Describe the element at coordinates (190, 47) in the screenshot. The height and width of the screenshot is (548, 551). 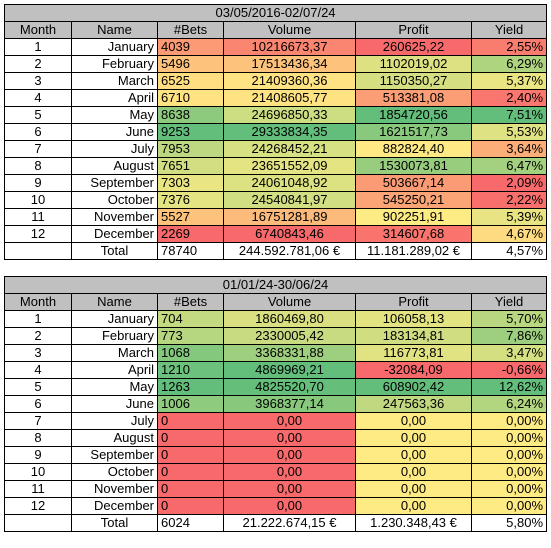
I see `cell: 4039` at that location.